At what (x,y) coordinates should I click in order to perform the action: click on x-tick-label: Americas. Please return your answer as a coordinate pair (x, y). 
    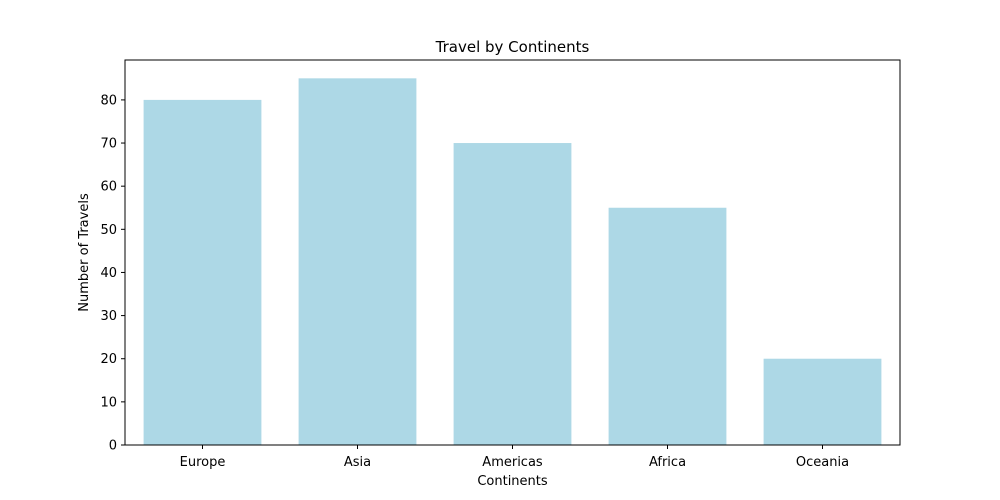
    Looking at the image, I should click on (512, 462).